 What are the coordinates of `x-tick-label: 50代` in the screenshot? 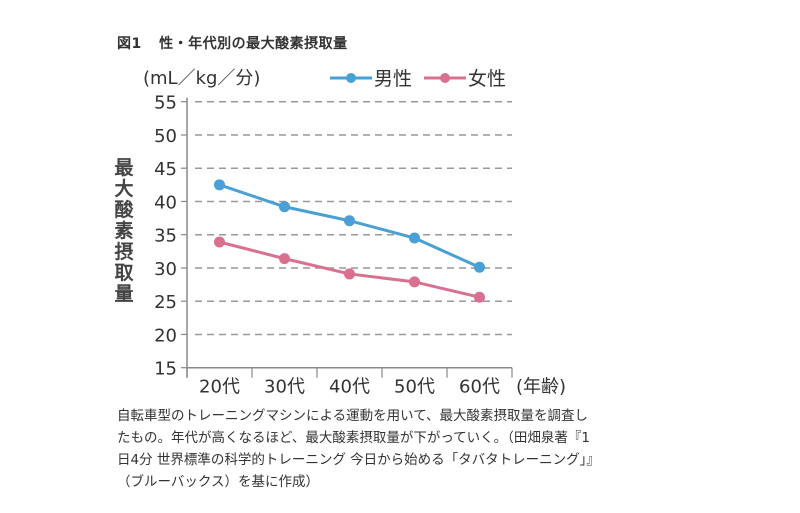 It's located at (414, 387).